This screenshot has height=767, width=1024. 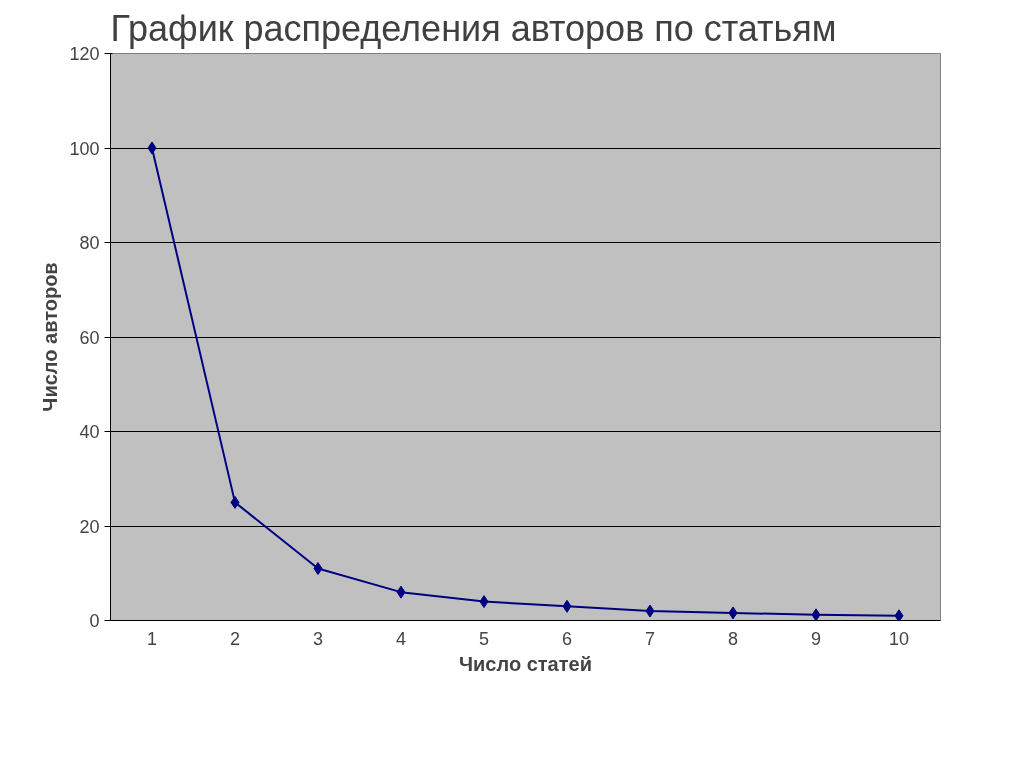 What do you see at coordinates (401, 638) in the screenshot?
I see `x-tick-label: 4` at bounding box center [401, 638].